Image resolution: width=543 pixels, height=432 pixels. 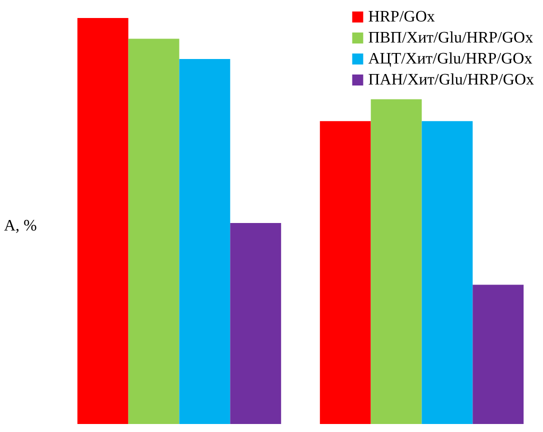 What do you see at coordinates (450, 59) in the screenshot?
I see `legend-label: АЦТ/Хит/Glu/HRP/GOx` at bounding box center [450, 59].